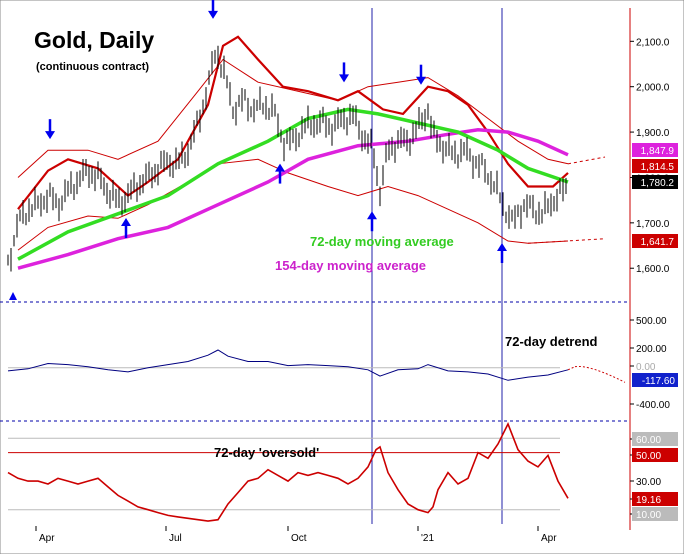 Image resolution: width=684 pixels, height=554 pixels. What do you see at coordinates (288, 365) in the screenshot?
I see `detrend-line` at bounding box center [288, 365].